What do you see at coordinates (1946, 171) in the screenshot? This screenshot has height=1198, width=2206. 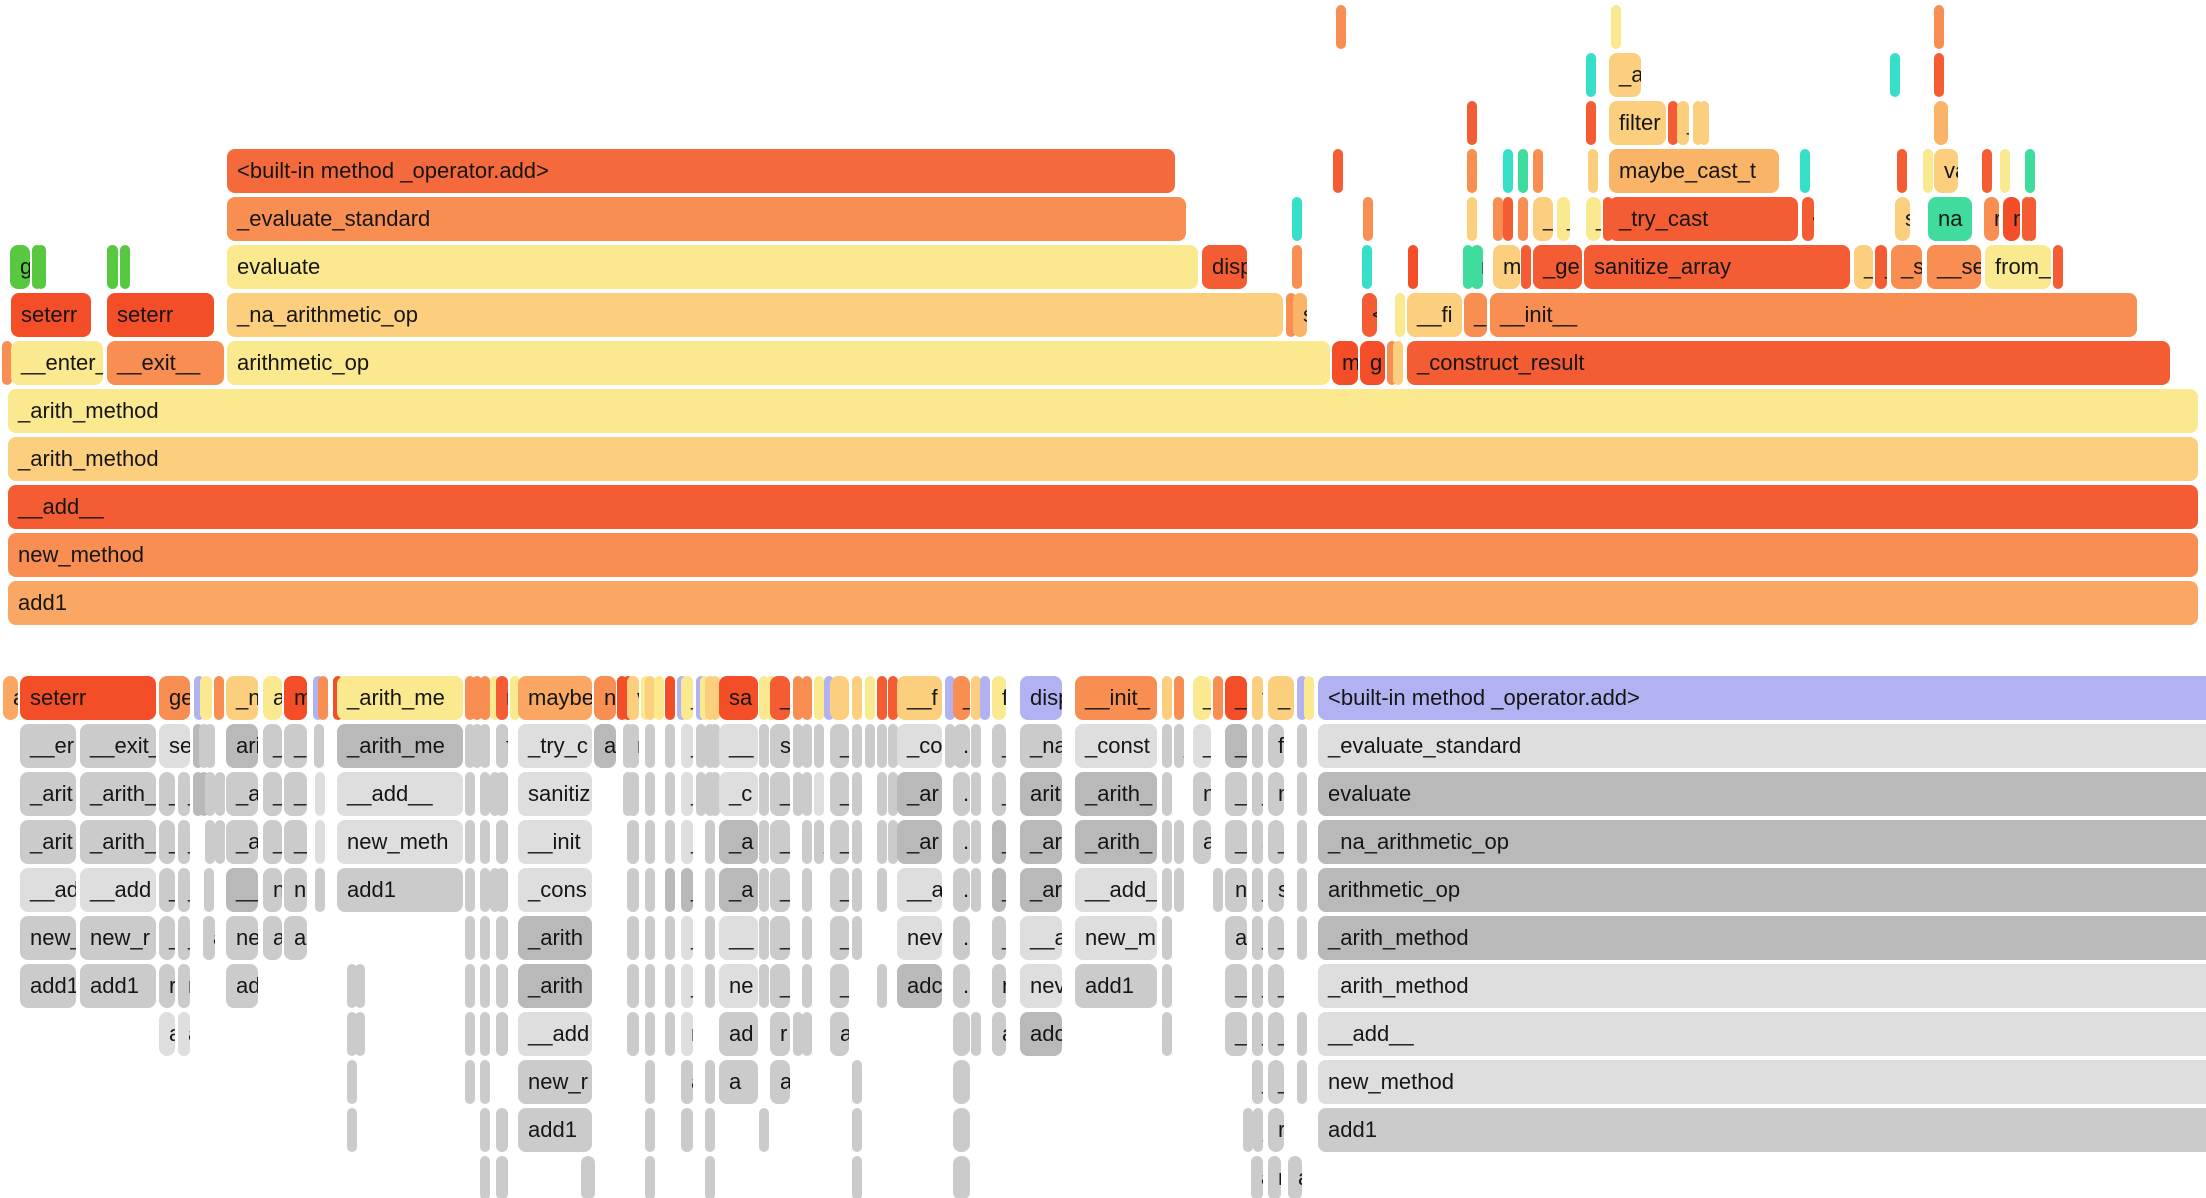 I see `frame-va: va` at bounding box center [1946, 171].